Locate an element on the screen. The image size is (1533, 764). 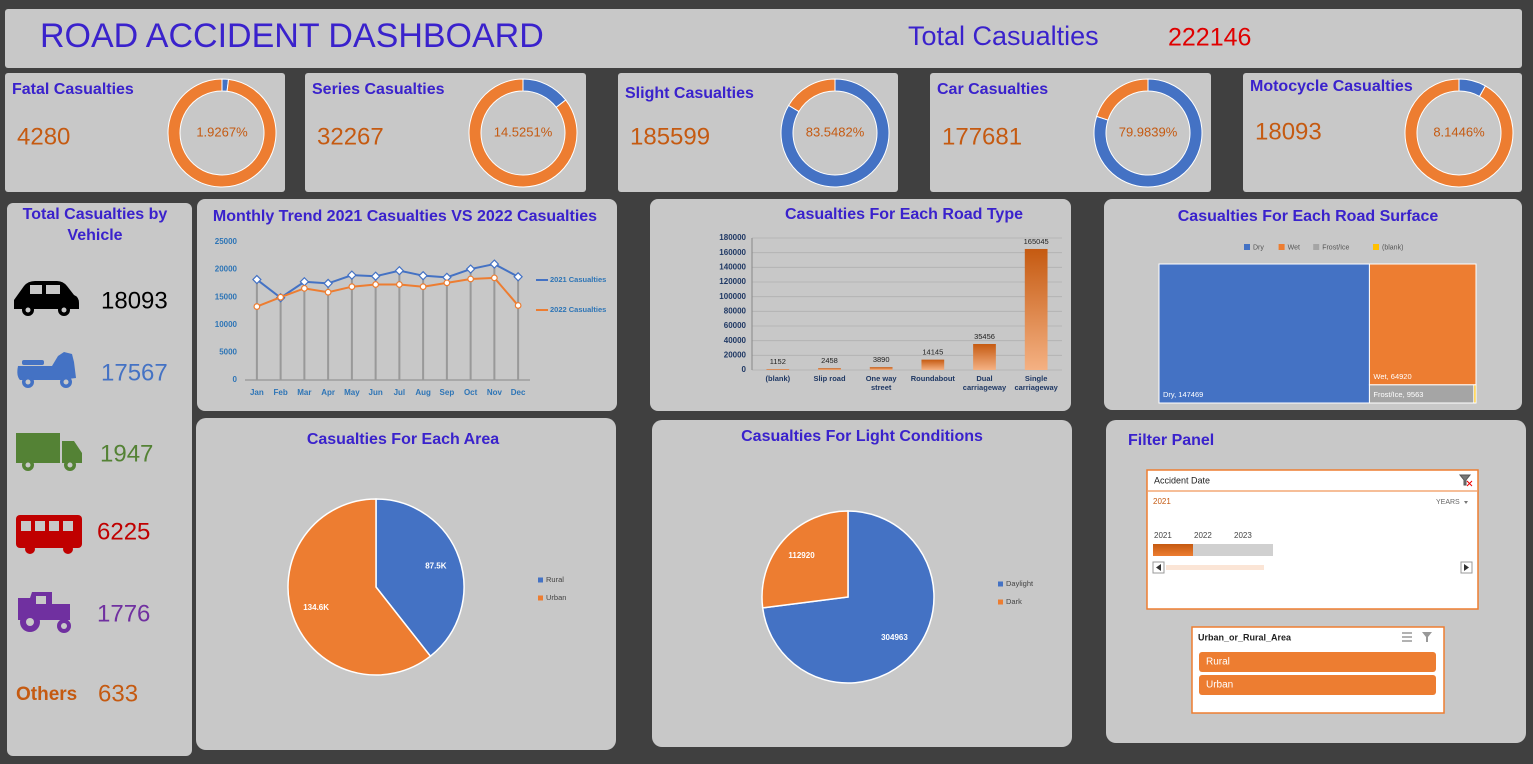
x-tick-label-box: Dual carriageway is located at coordinates (984, 383).